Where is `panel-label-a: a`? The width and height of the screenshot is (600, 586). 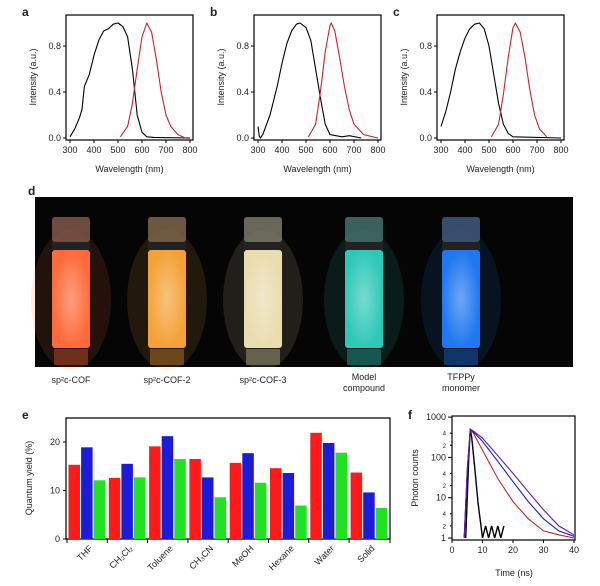
panel-label-a: a is located at coordinates (25, 12).